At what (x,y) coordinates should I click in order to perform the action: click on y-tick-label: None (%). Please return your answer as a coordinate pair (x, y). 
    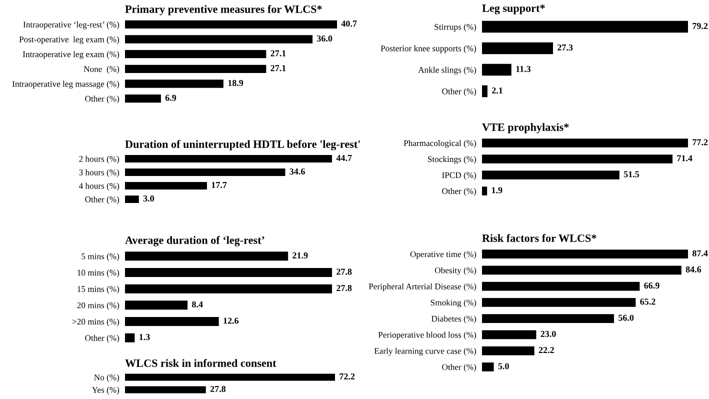
    Looking at the image, I should click on (102, 70).